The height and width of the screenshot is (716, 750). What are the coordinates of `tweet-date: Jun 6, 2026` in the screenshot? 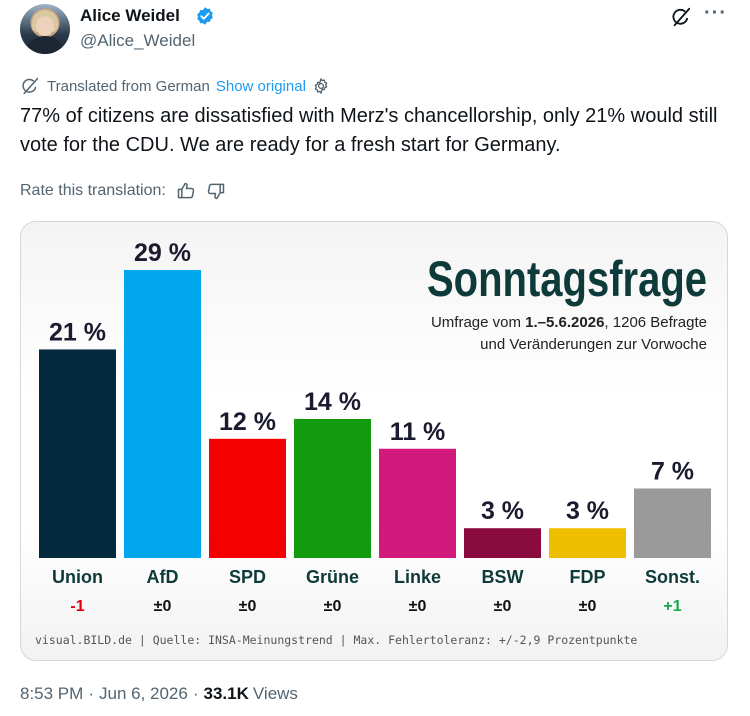 It's located at (143, 693).